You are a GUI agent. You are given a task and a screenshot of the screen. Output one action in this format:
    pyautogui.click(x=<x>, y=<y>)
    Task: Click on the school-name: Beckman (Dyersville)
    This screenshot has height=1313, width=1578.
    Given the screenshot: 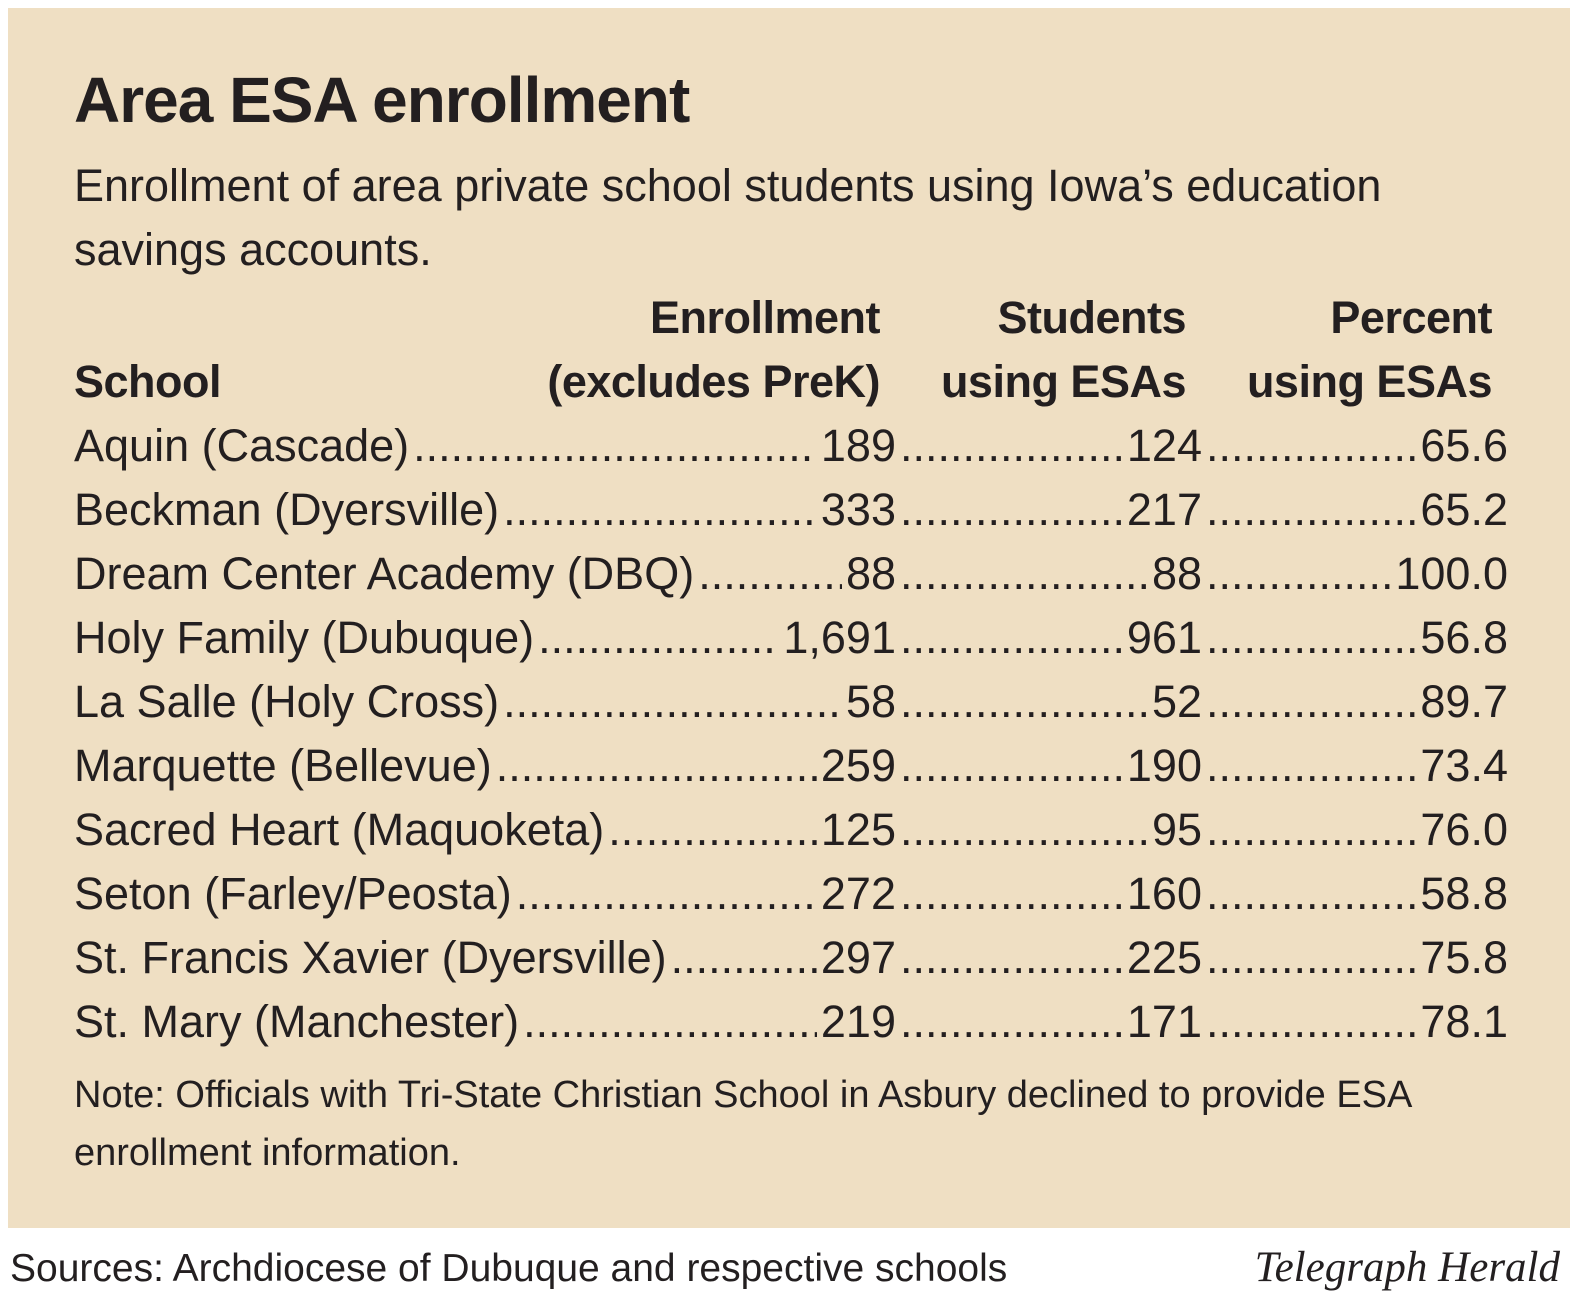 What is the action you would take?
    pyautogui.click(x=287, y=509)
    